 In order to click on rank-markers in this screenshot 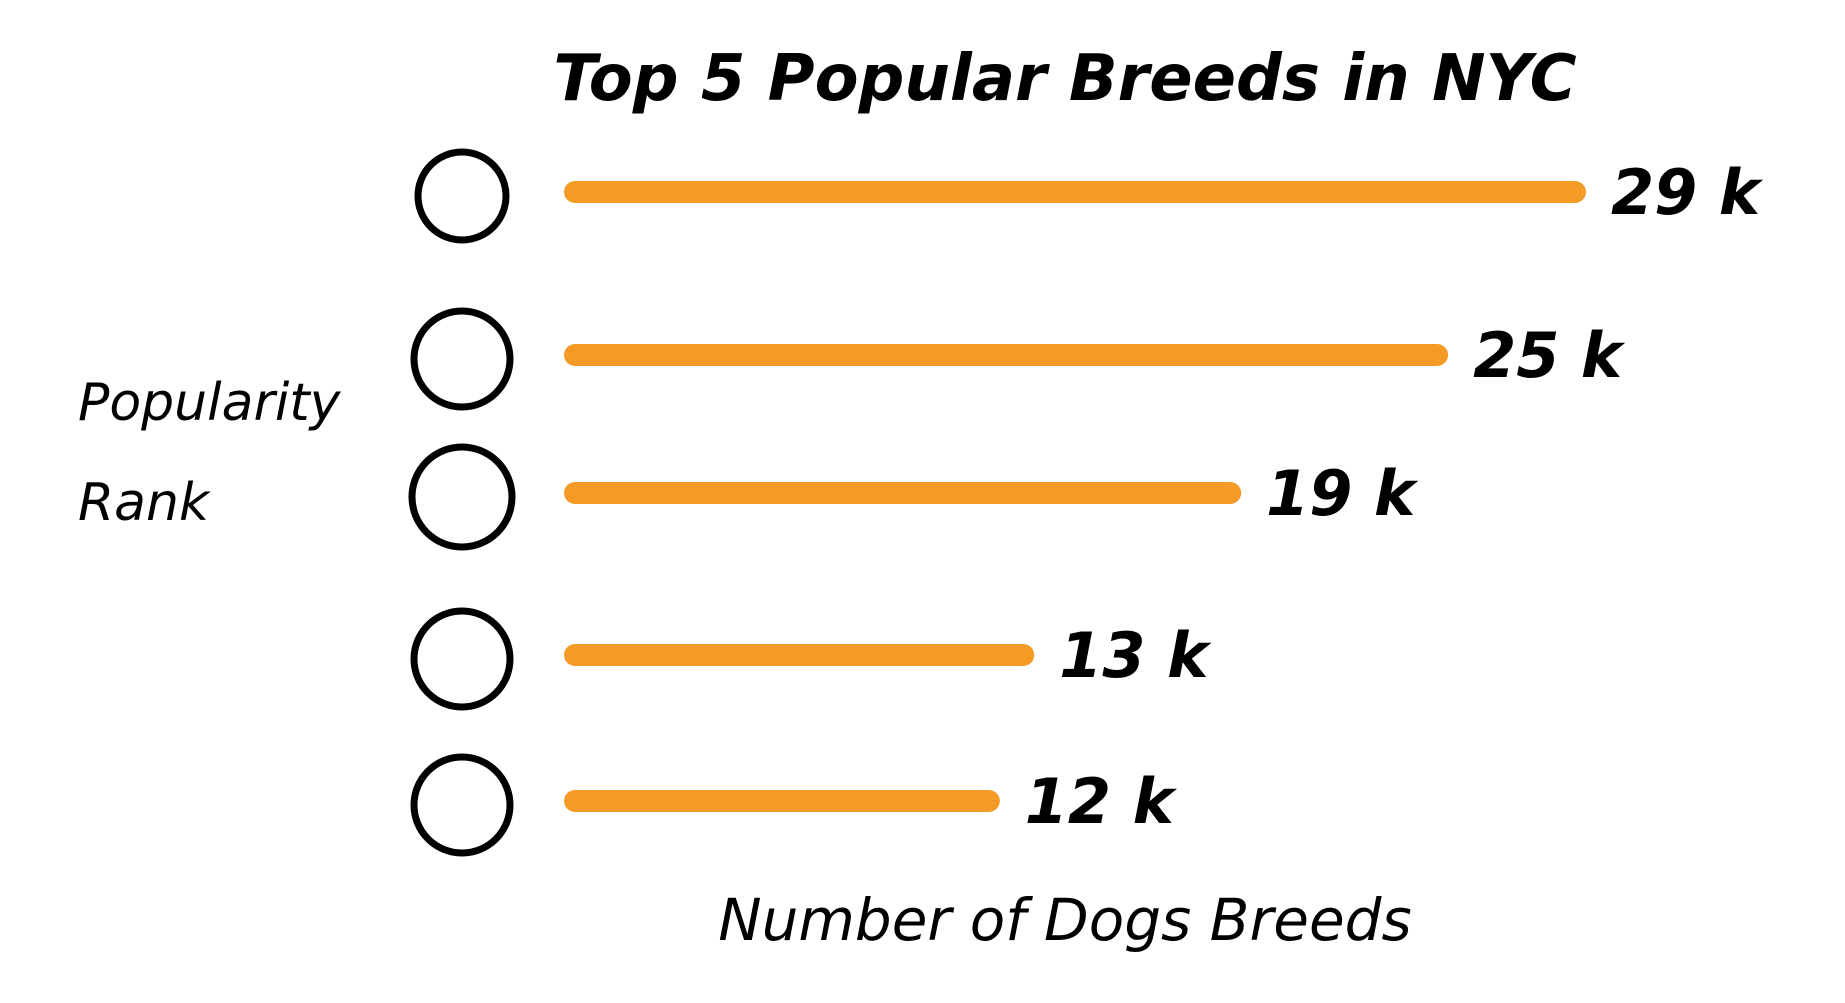, I will do `click(462, 502)`.